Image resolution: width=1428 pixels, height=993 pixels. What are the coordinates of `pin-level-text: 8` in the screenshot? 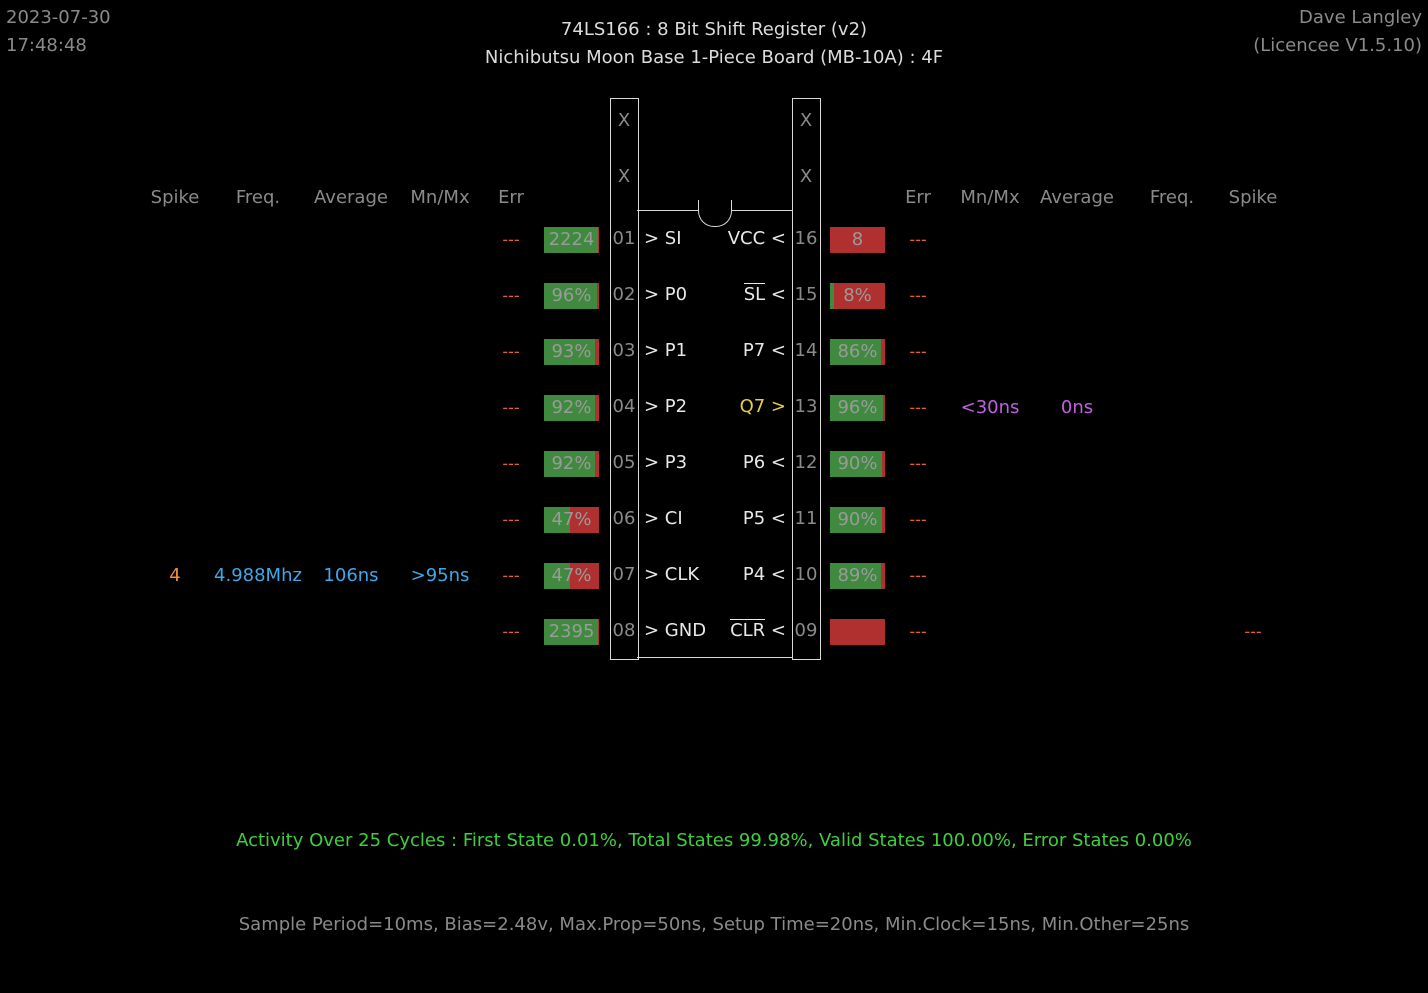 It's located at (857, 239).